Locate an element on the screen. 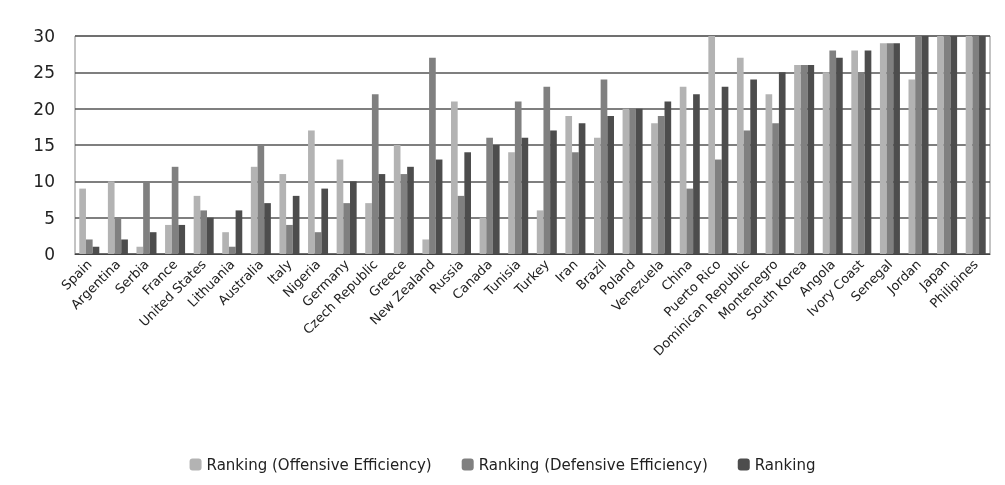 The image size is (1005, 485). y-tick-label: 10 is located at coordinates (44, 181).